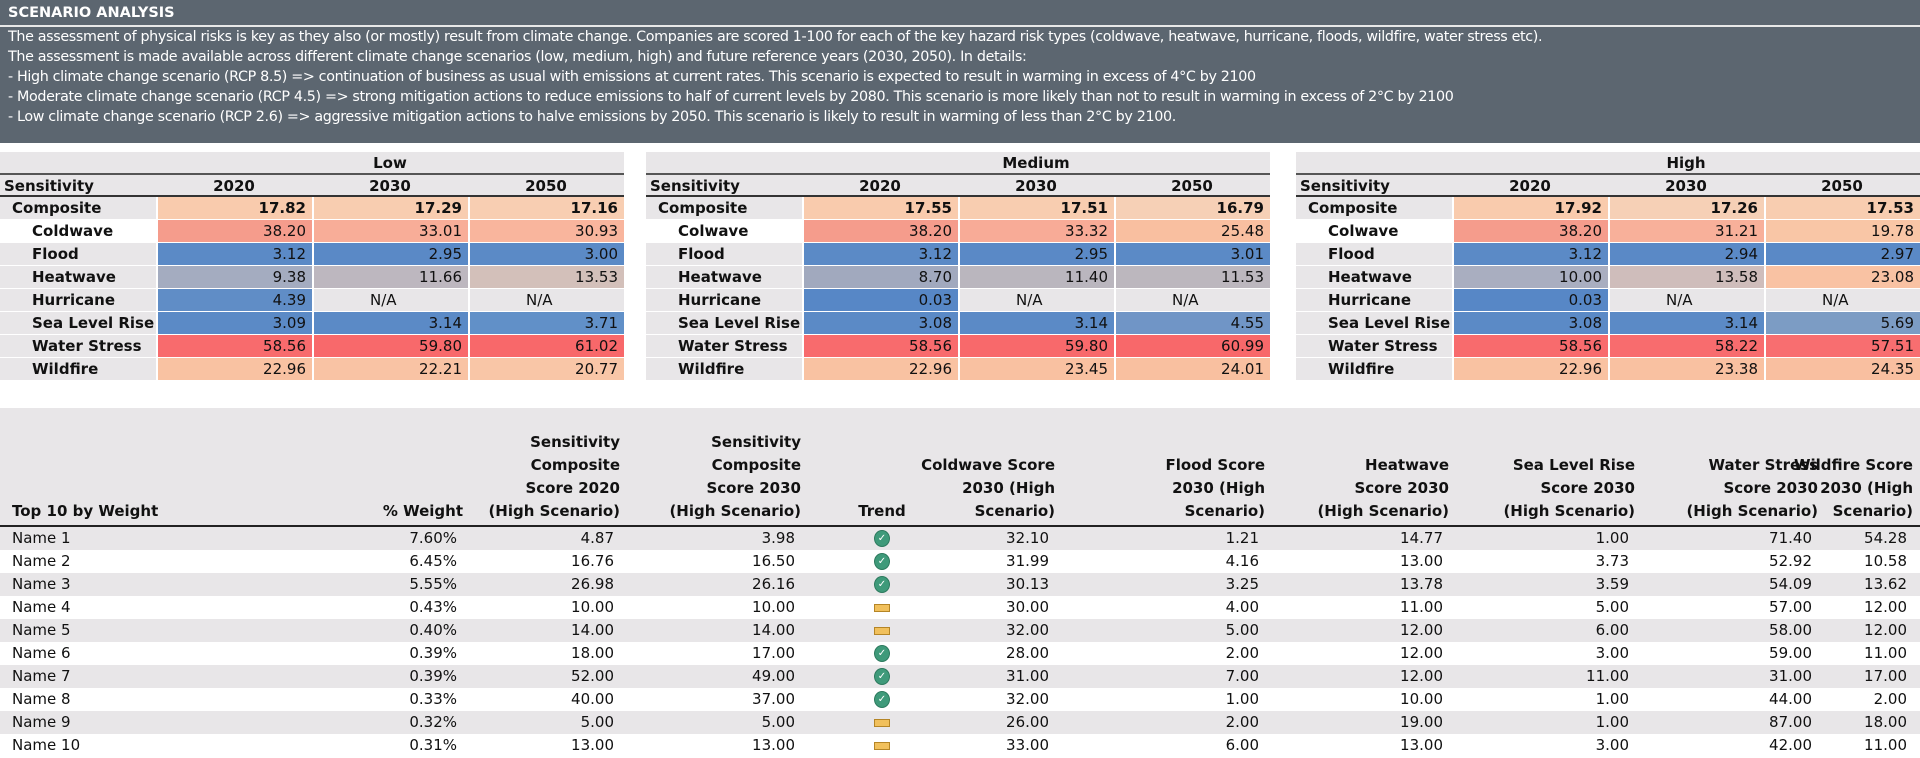 The height and width of the screenshot is (758, 1920). I want to click on score-cell: 3.00, so click(546, 254).